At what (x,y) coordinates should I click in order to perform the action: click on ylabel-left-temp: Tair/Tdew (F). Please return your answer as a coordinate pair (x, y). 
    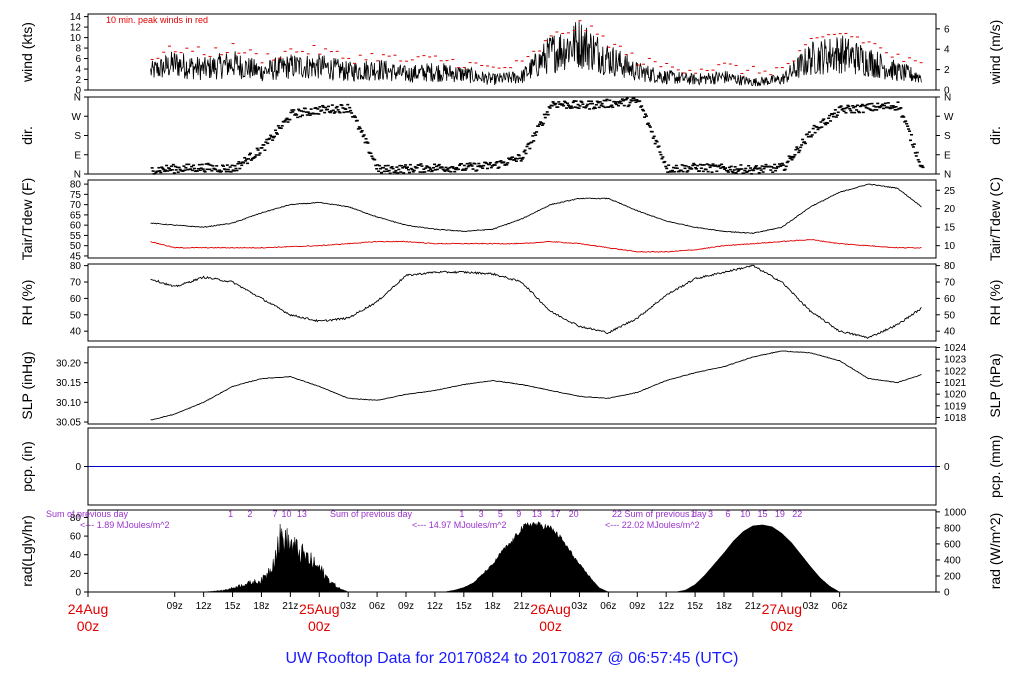
    Looking at the image, I should click on (27, 219).